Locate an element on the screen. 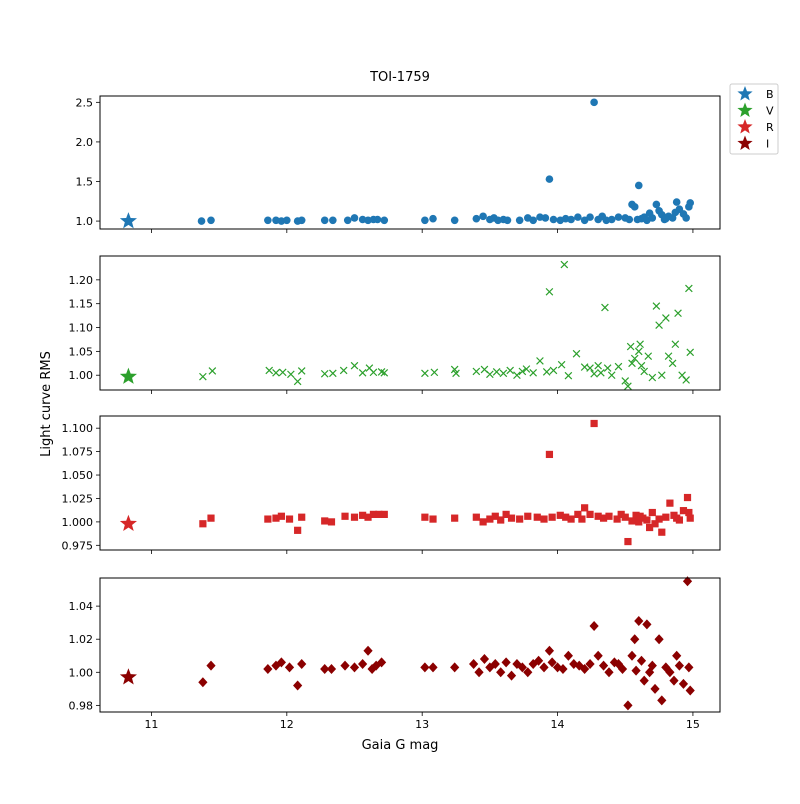 Image resolution: width=800 pixels, height=804 pixels. target-star-V is located at coordinates (128, 375).